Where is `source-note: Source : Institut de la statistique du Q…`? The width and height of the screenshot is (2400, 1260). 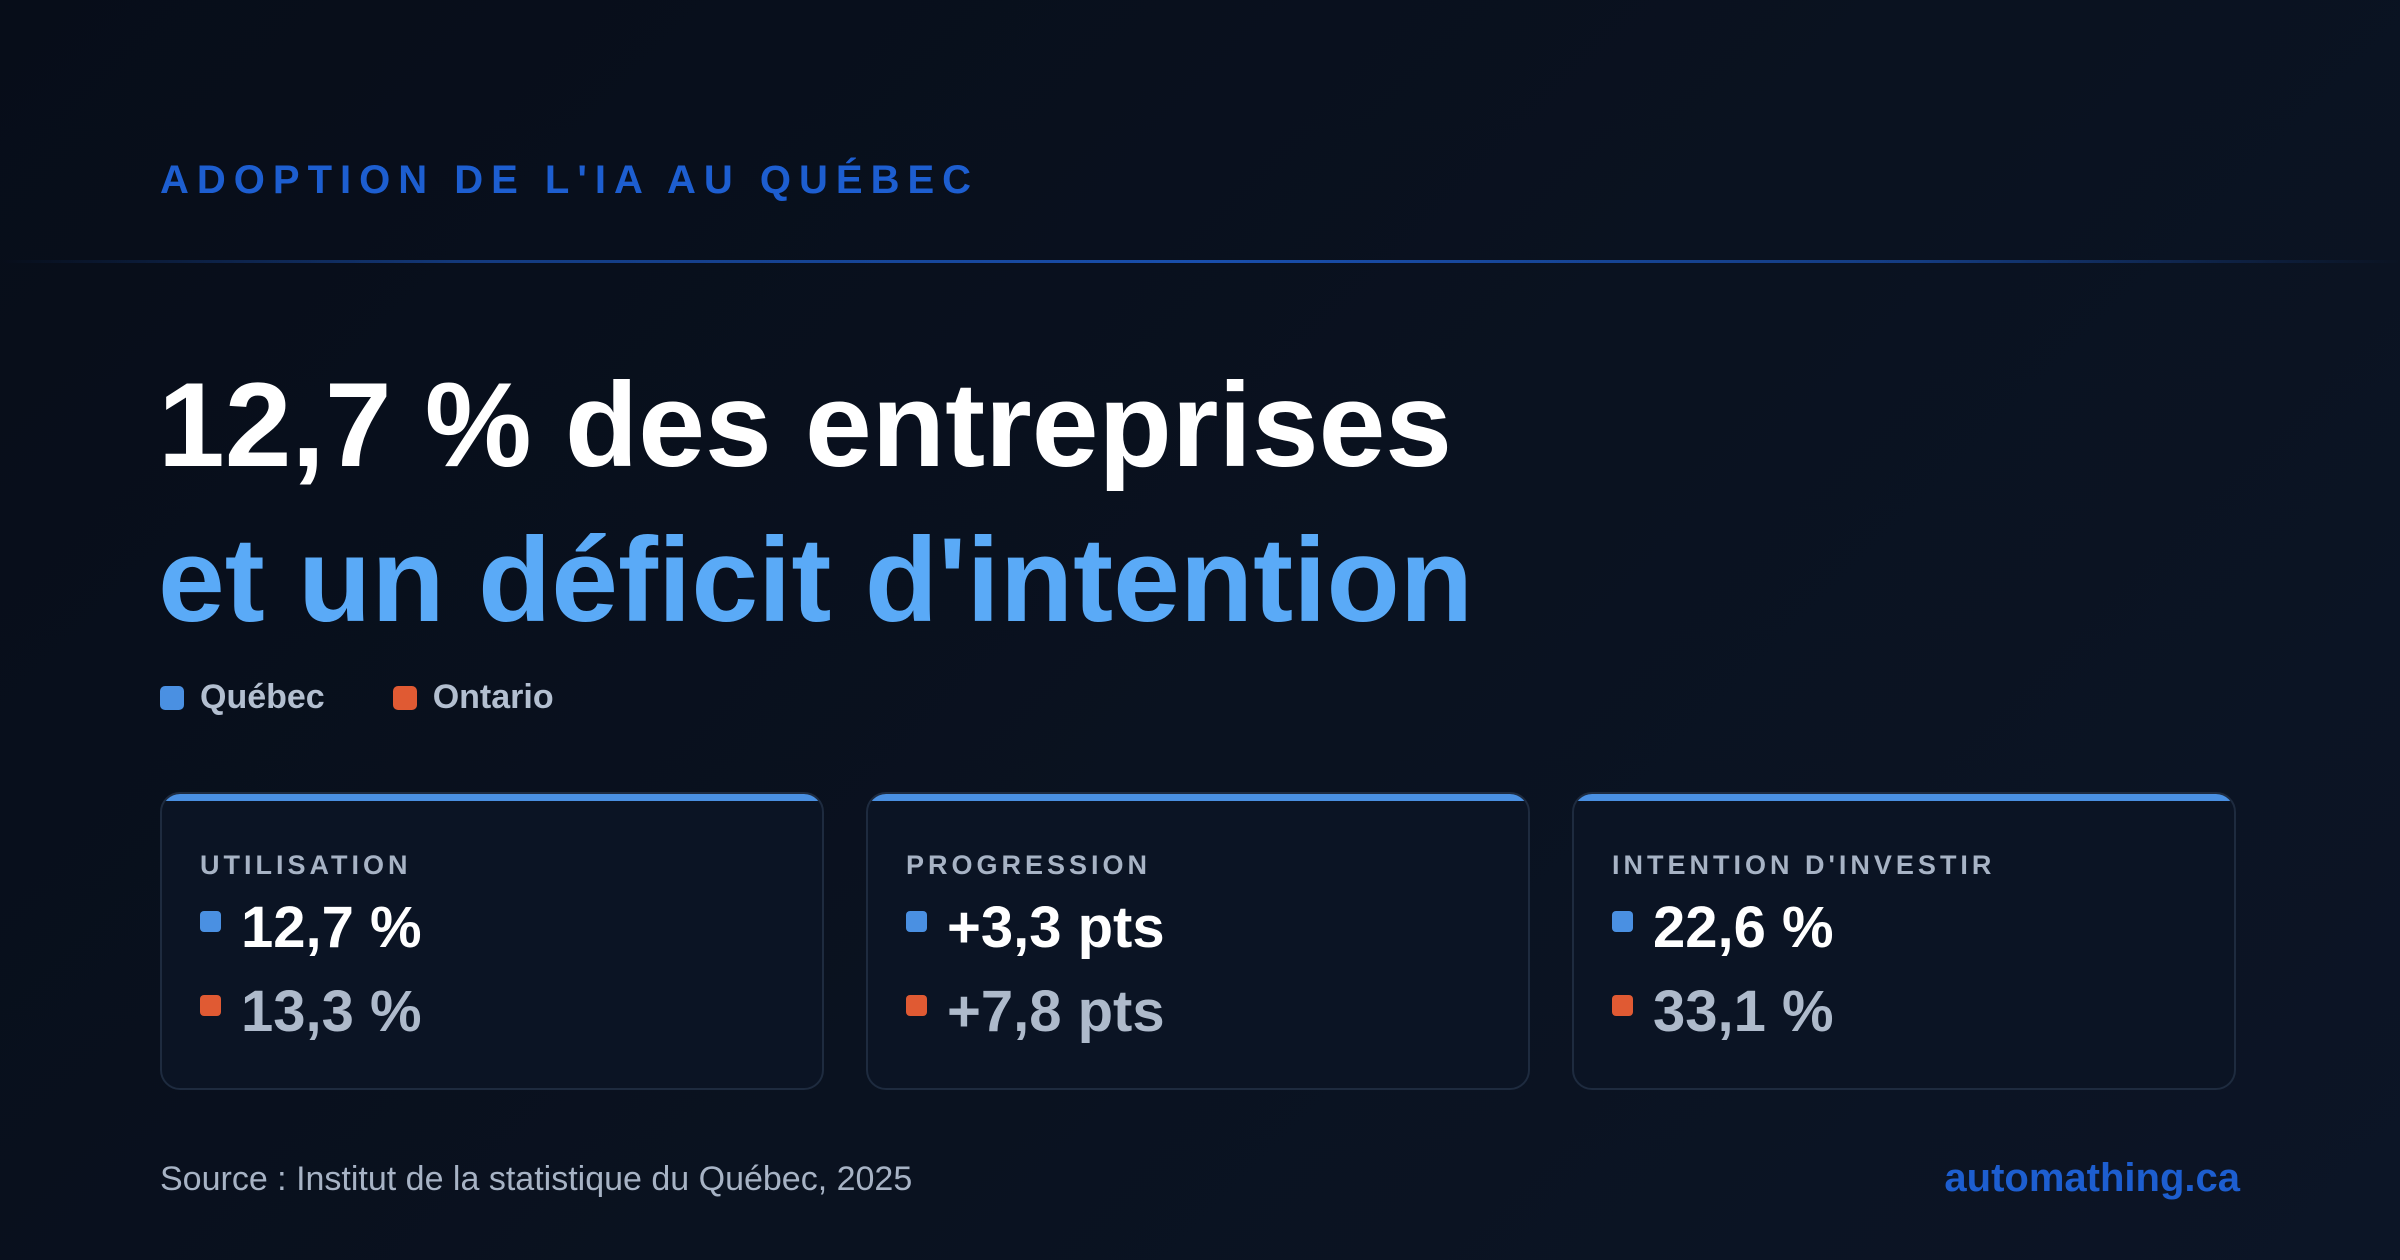 source-note: Source : Institut de la statistique du Q… is located at coordinates (536, 1179).